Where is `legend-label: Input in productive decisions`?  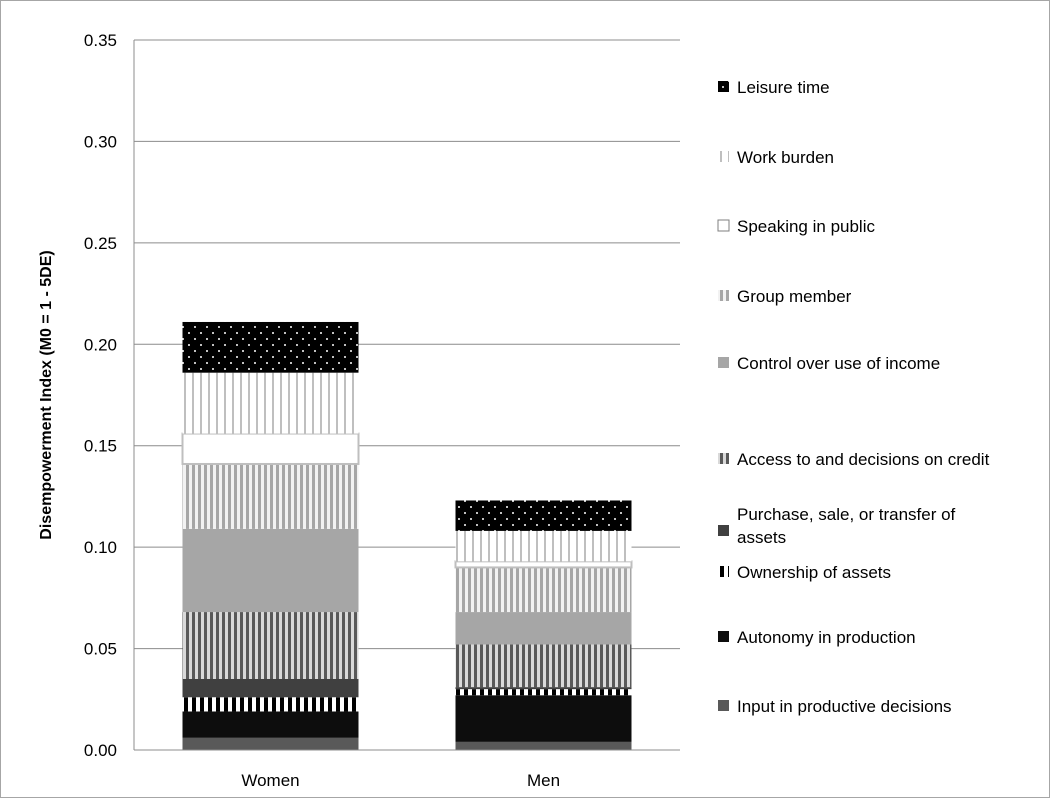 legend-label: Input in productive decisions is located at coordinates (844, 706).